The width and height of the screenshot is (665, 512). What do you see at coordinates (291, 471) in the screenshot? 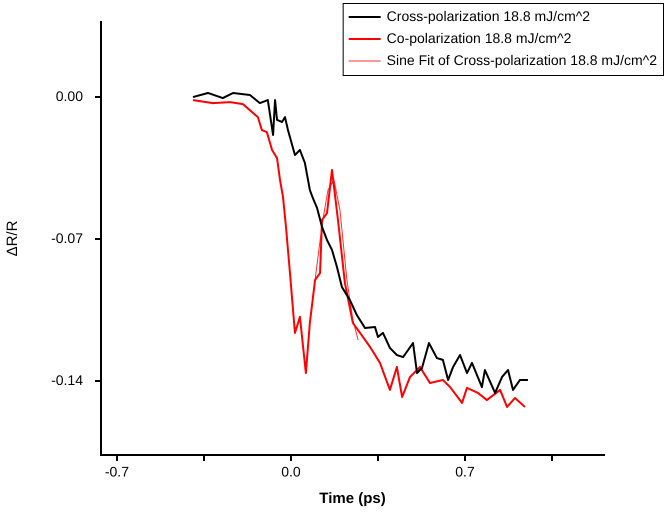
I see `x-tick-label: 0.0` at bounding box center [291, 471].